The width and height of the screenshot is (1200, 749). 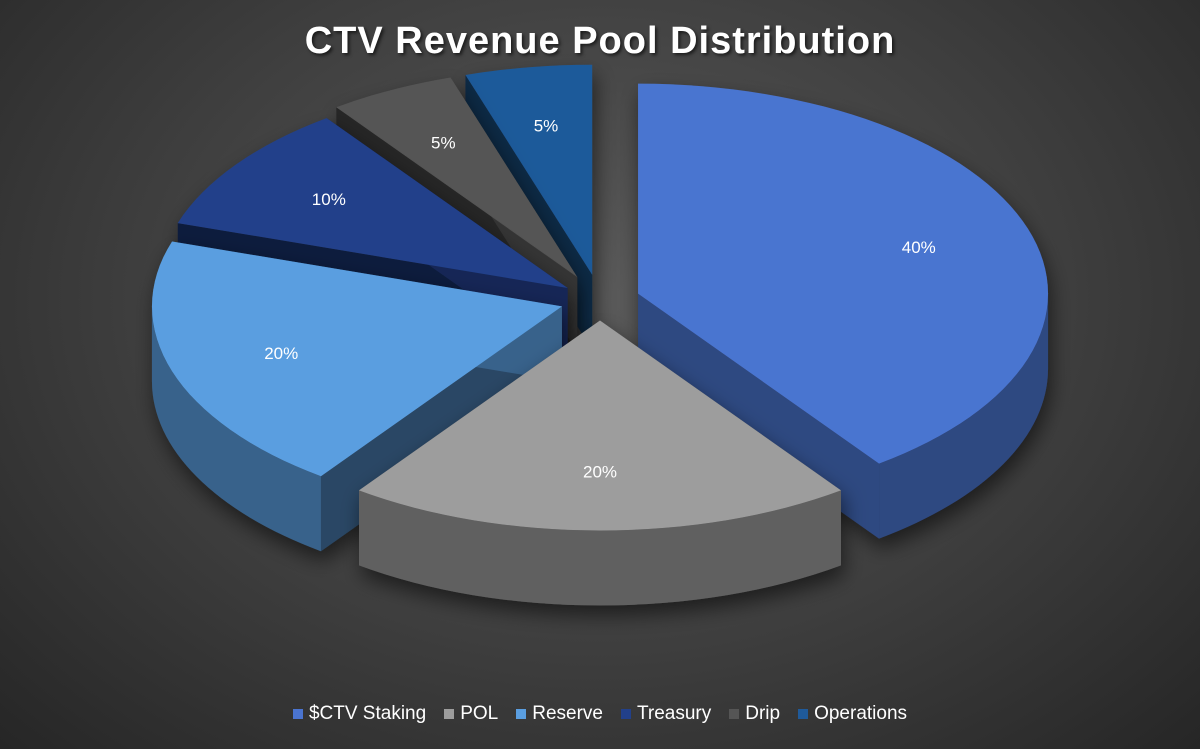 What do you see at coordinates (600, 41) in the screenshot?
I see `chart-title: CTV Revenue Pool Distribution` at bounding box center [600, 41].